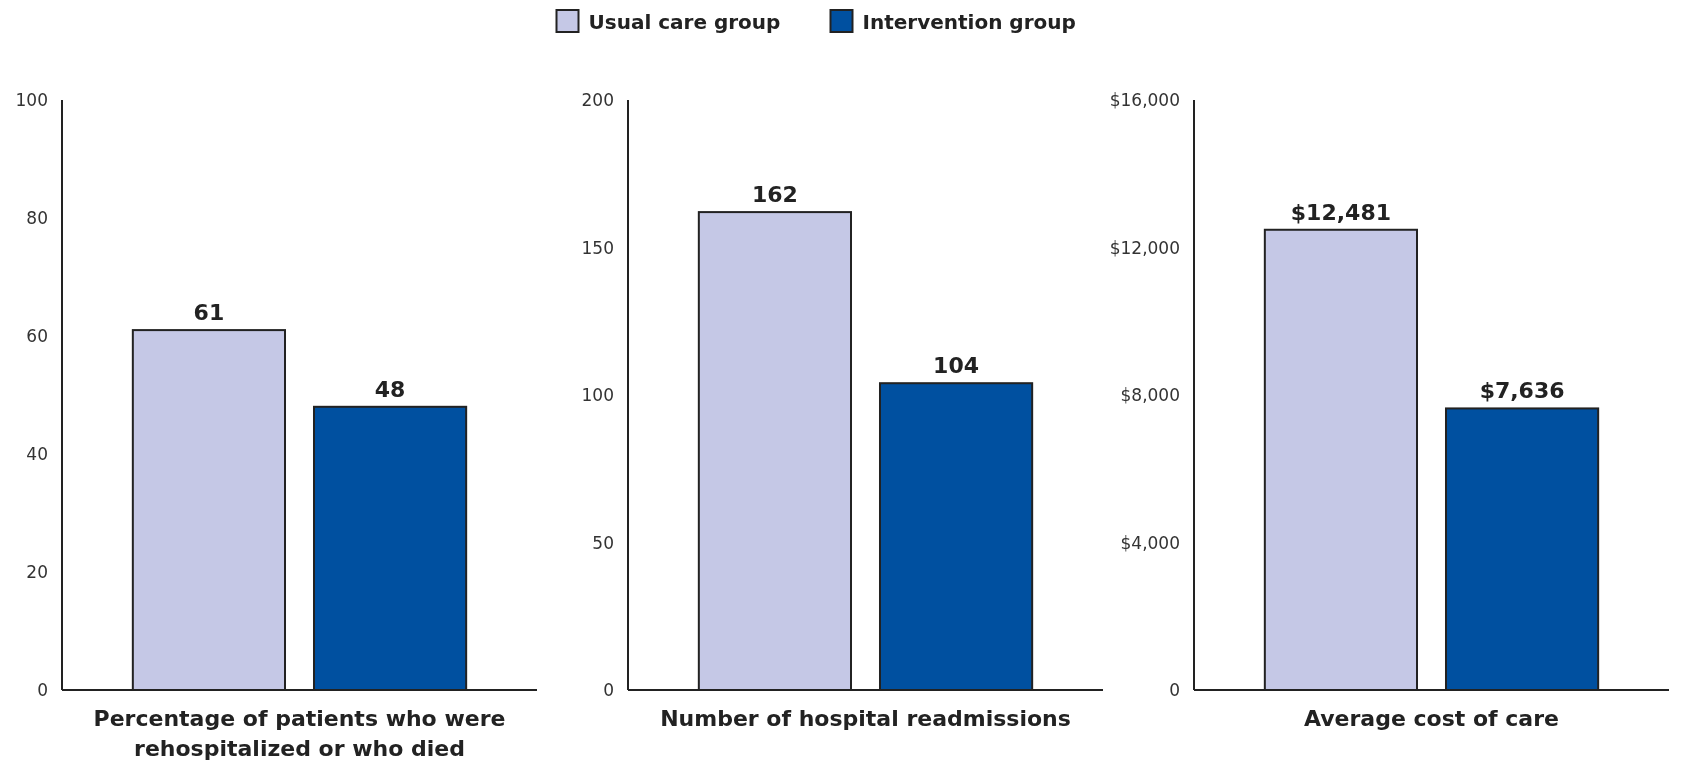  What do you see at coordinates (37, 218) in the screenshot?
I see `y-tick-label: 80` at bounding box center [37, 218].